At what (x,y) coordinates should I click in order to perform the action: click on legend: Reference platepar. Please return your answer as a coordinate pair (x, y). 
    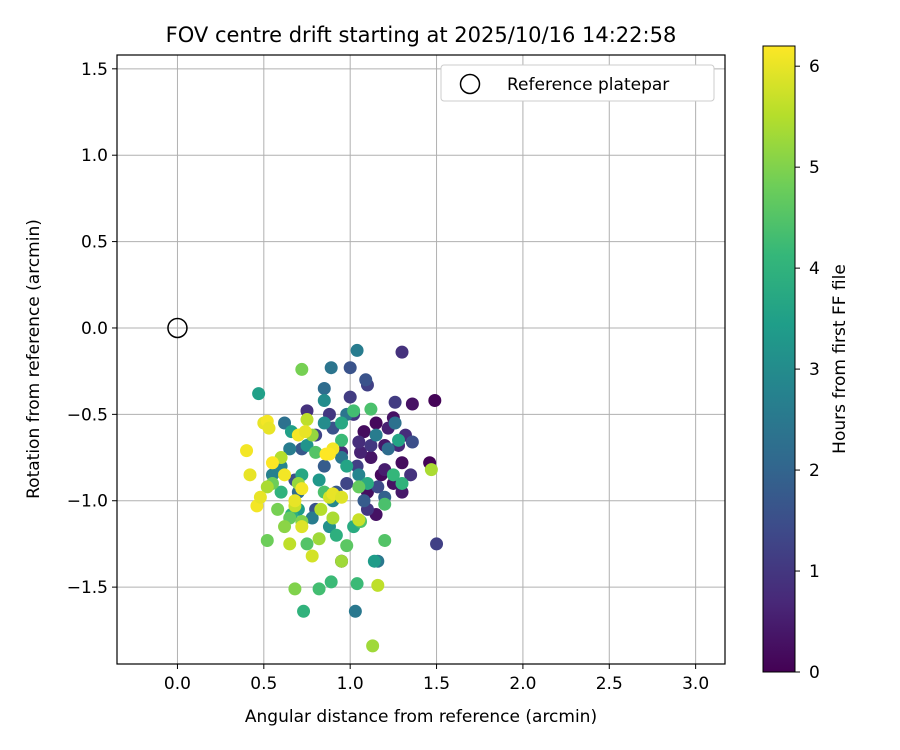
    Looking at the image, I should click on (577, 83).